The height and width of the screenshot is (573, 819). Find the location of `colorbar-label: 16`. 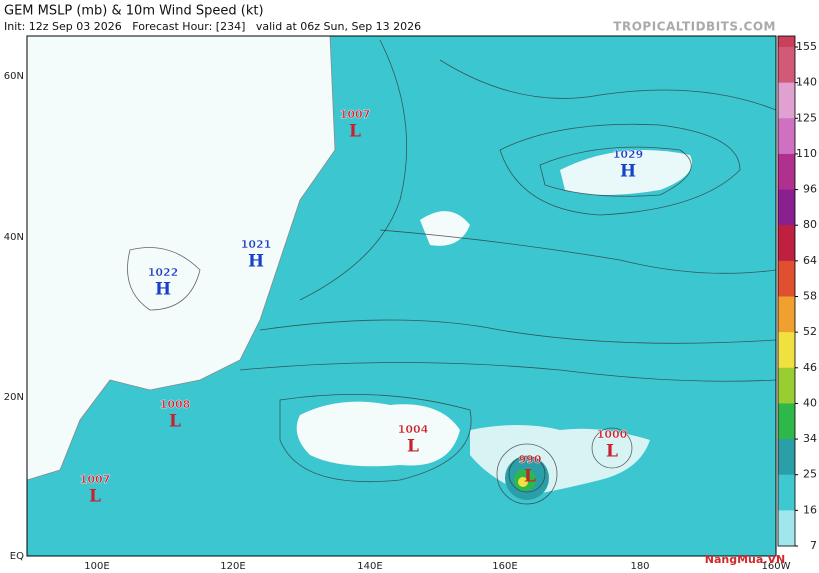

colorbar-label: 16 is located at coordinates (810, 509).